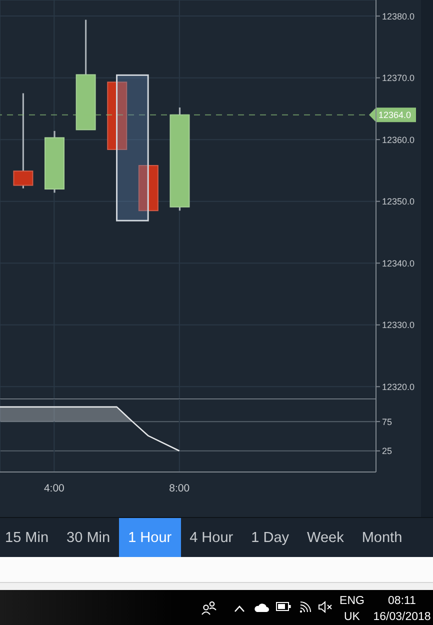 This screenshot has height=625, width=433. I want to click on y-tick-label: 12360.0, so click(398, 139).